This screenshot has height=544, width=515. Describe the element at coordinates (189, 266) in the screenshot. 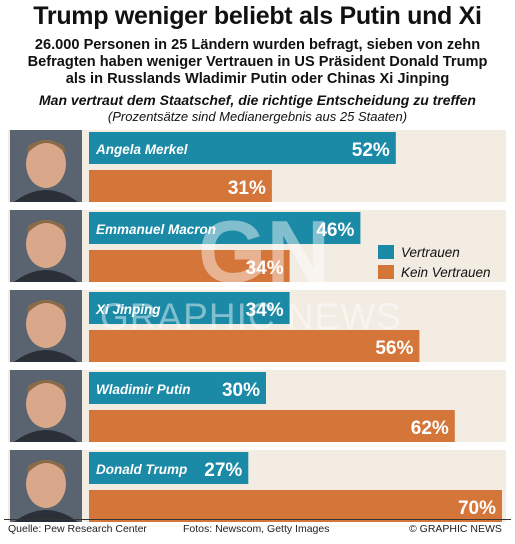

I see `no-trust-bar-emmanuel-macron` at that location.